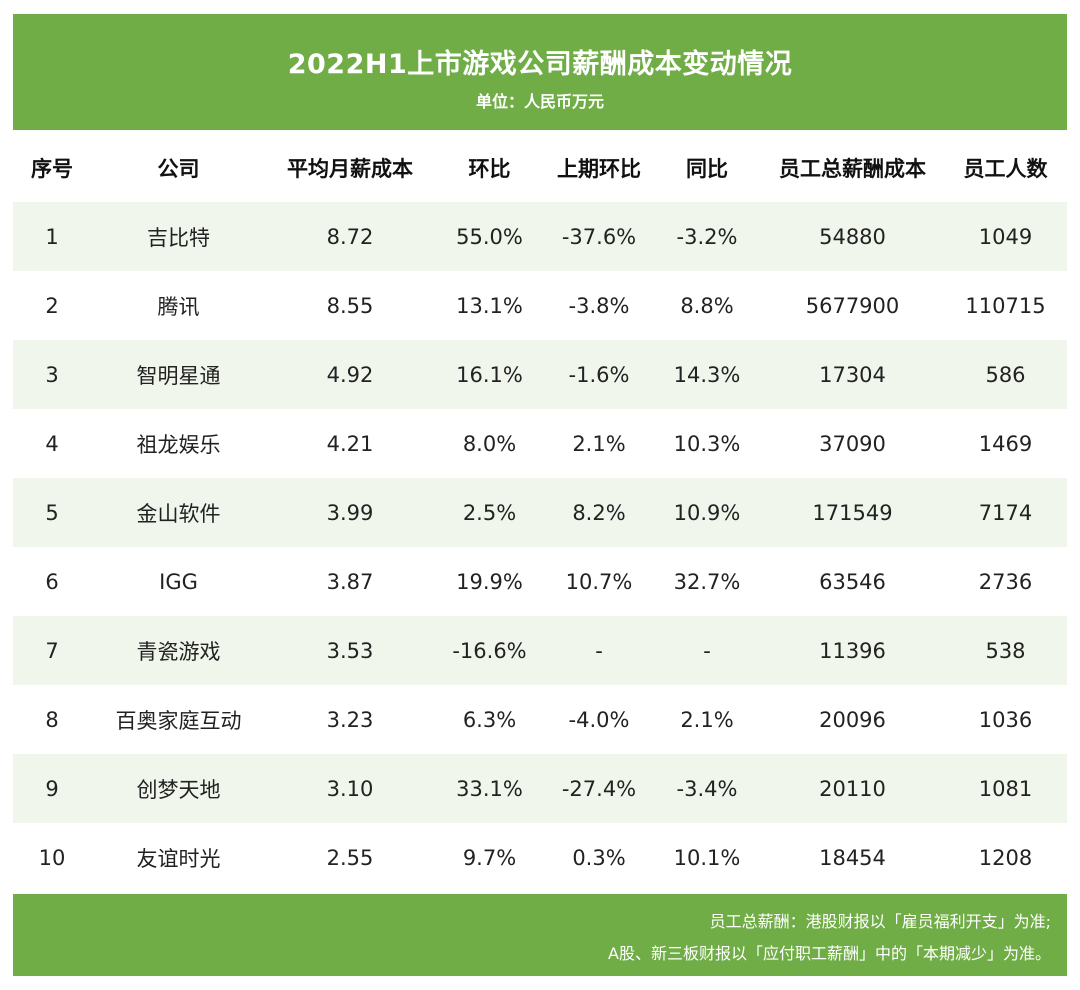 The height and width of the screenshot is (990, 1080). I want to click on cell-avg-monthly-cost: 3.99, so click(350, 512).